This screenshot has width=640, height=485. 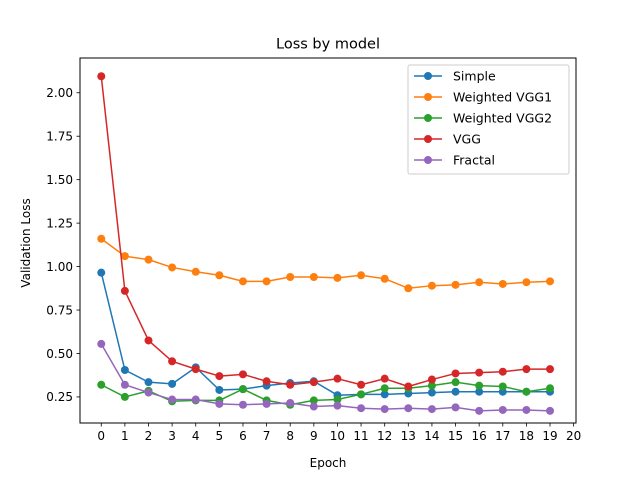 I want to click on y-tick-label: 0.75, so click(x=59, y=310).